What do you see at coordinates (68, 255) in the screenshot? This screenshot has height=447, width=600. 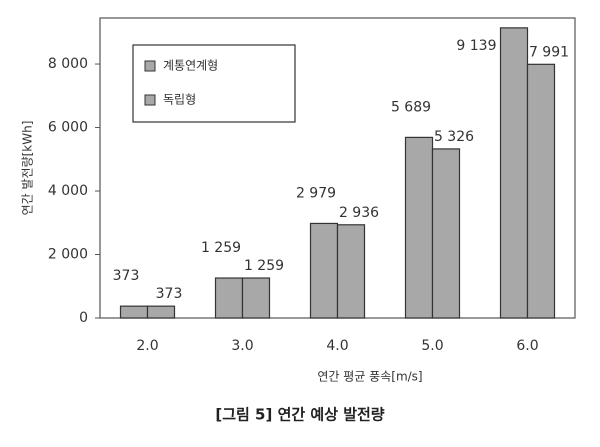 I see `y-tick-label: 2 000` at bounding box center [68, 255].